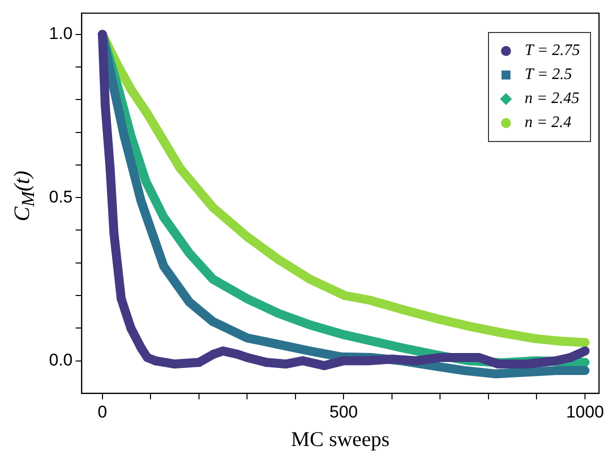 The height and width of the screenshot is (457, 613). Describe the element at coordinates (60, 360) in the screenshot. I see `y-tick-label: 0.0` at that location.